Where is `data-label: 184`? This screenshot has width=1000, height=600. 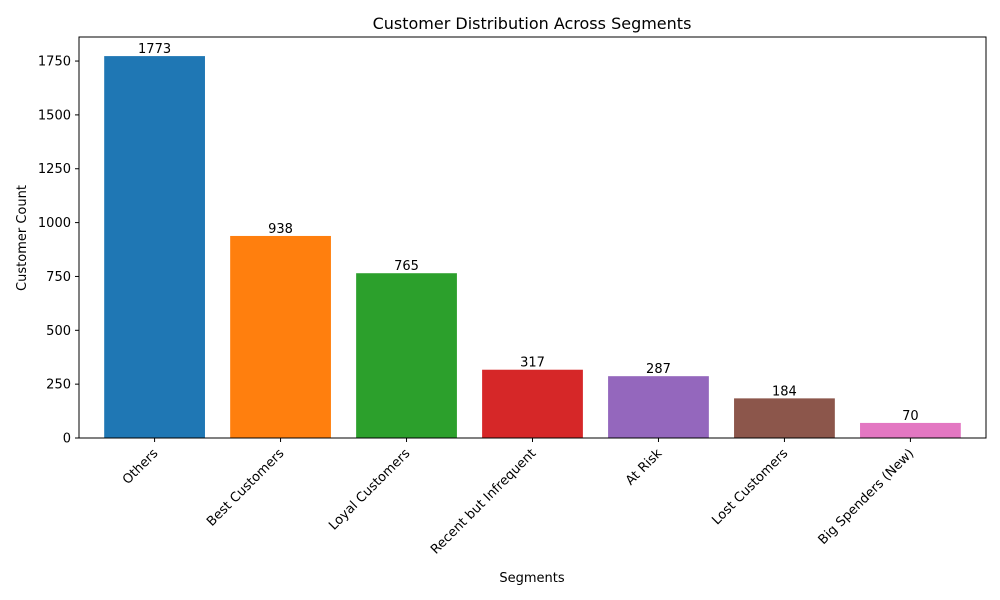 data-label: 184 is located at coordinates (784, 391).